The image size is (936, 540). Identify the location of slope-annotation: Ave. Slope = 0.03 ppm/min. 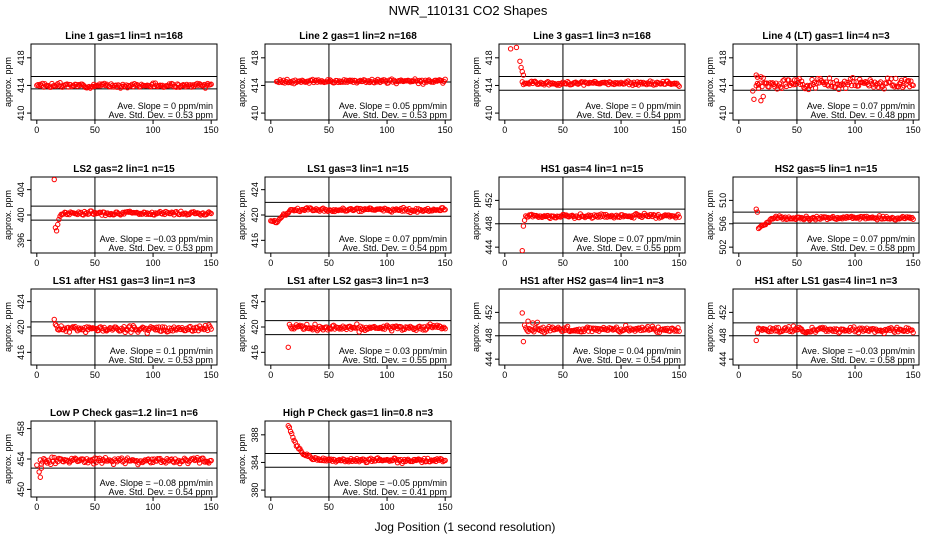
(393, 351).